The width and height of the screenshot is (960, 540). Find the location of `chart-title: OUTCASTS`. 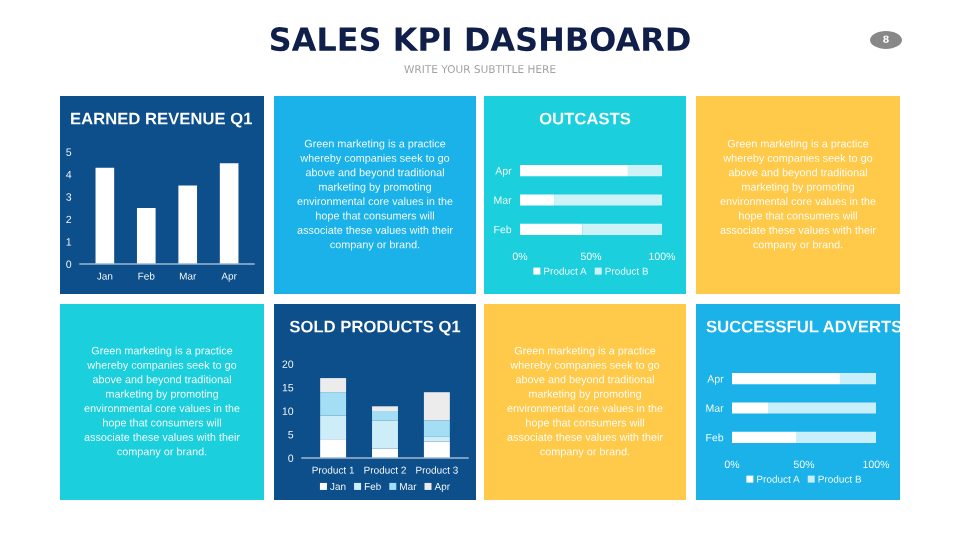

chart-title: OUTCASTS is located at coordinates (585, 118).